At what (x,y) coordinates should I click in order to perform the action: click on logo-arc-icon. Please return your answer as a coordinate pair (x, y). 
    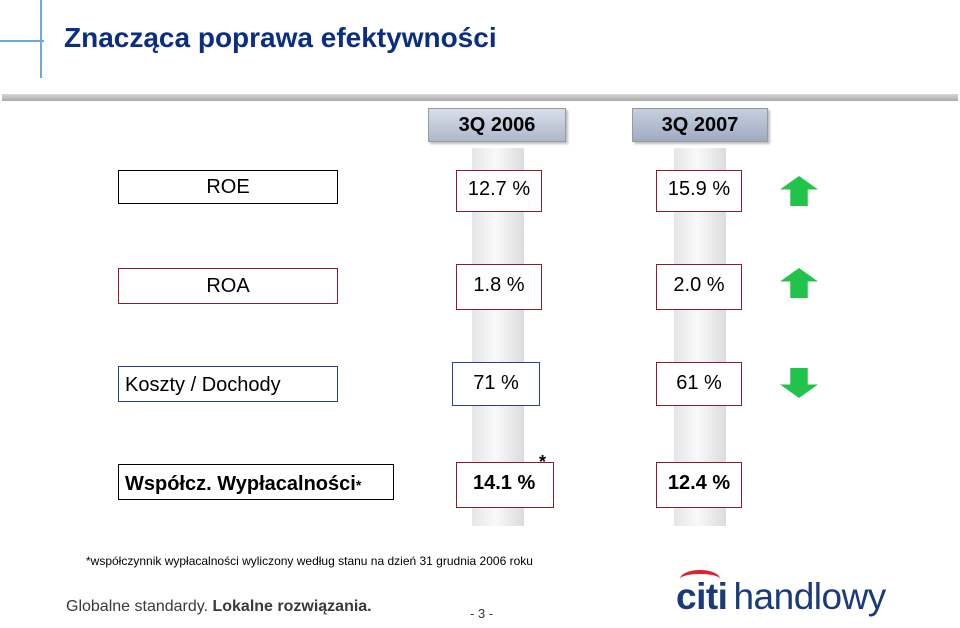
    Looking at the image, I should click on (700, 579).